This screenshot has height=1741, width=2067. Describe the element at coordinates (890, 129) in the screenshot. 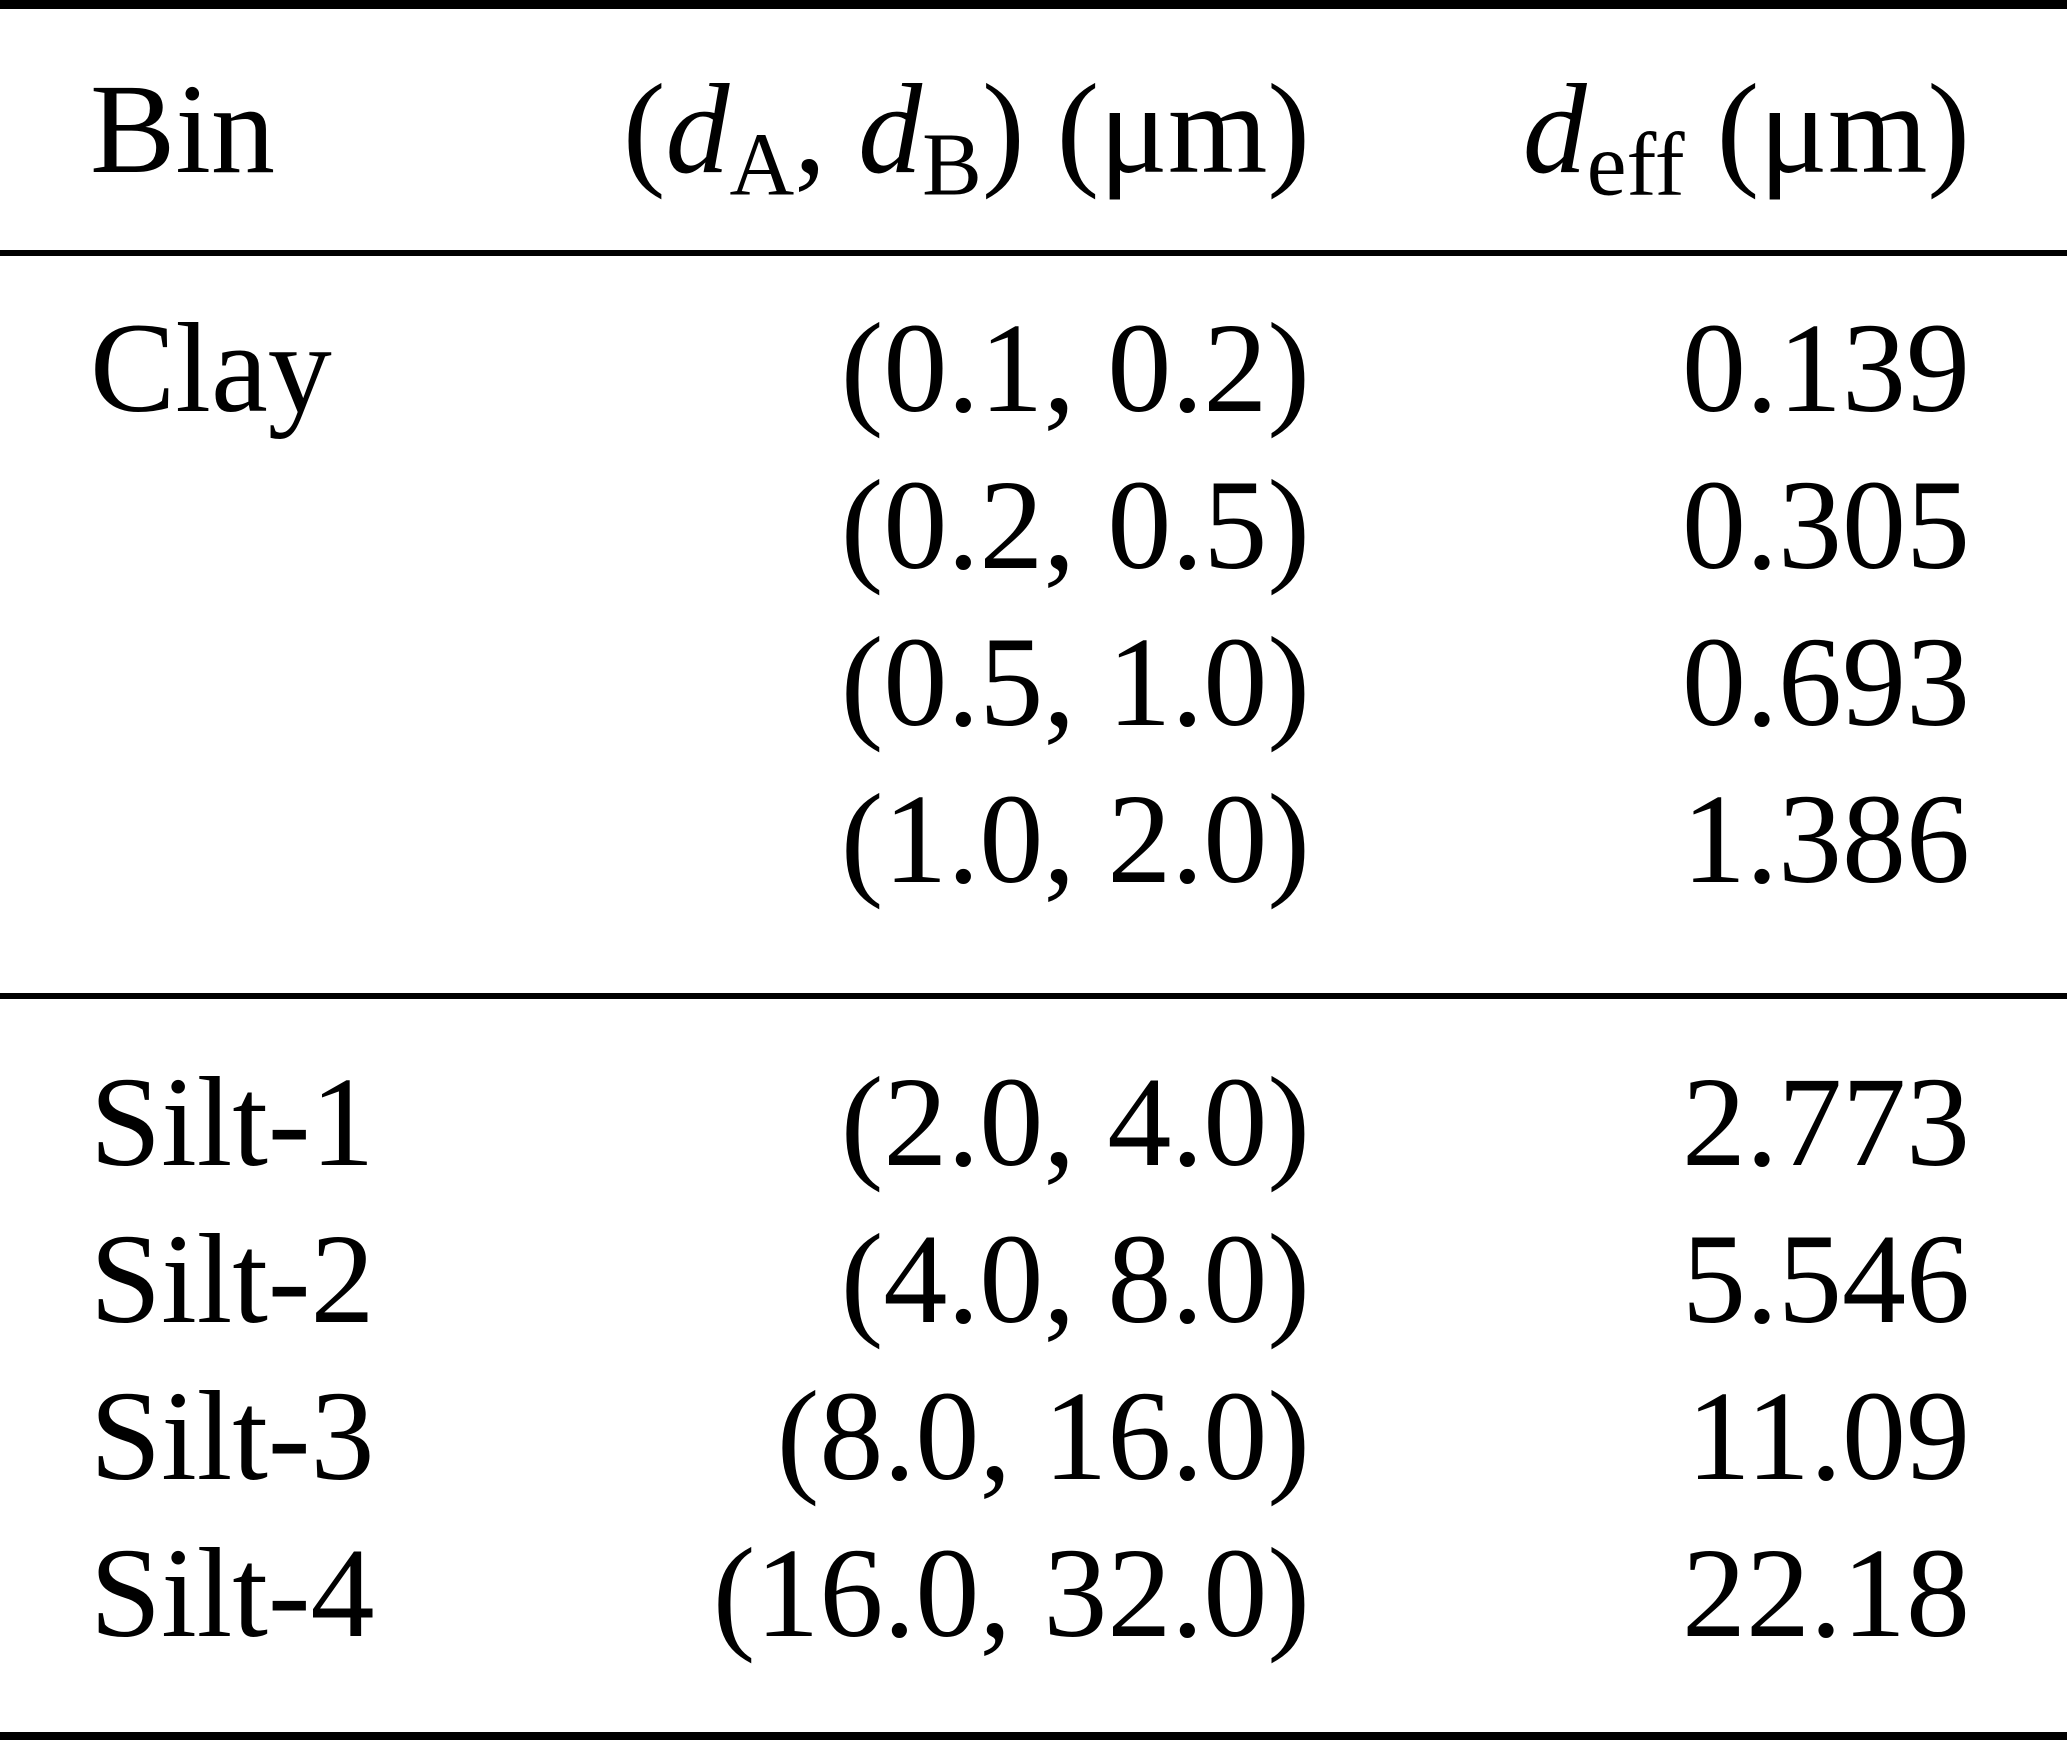

I see `d-b-symbol: d` at that location.